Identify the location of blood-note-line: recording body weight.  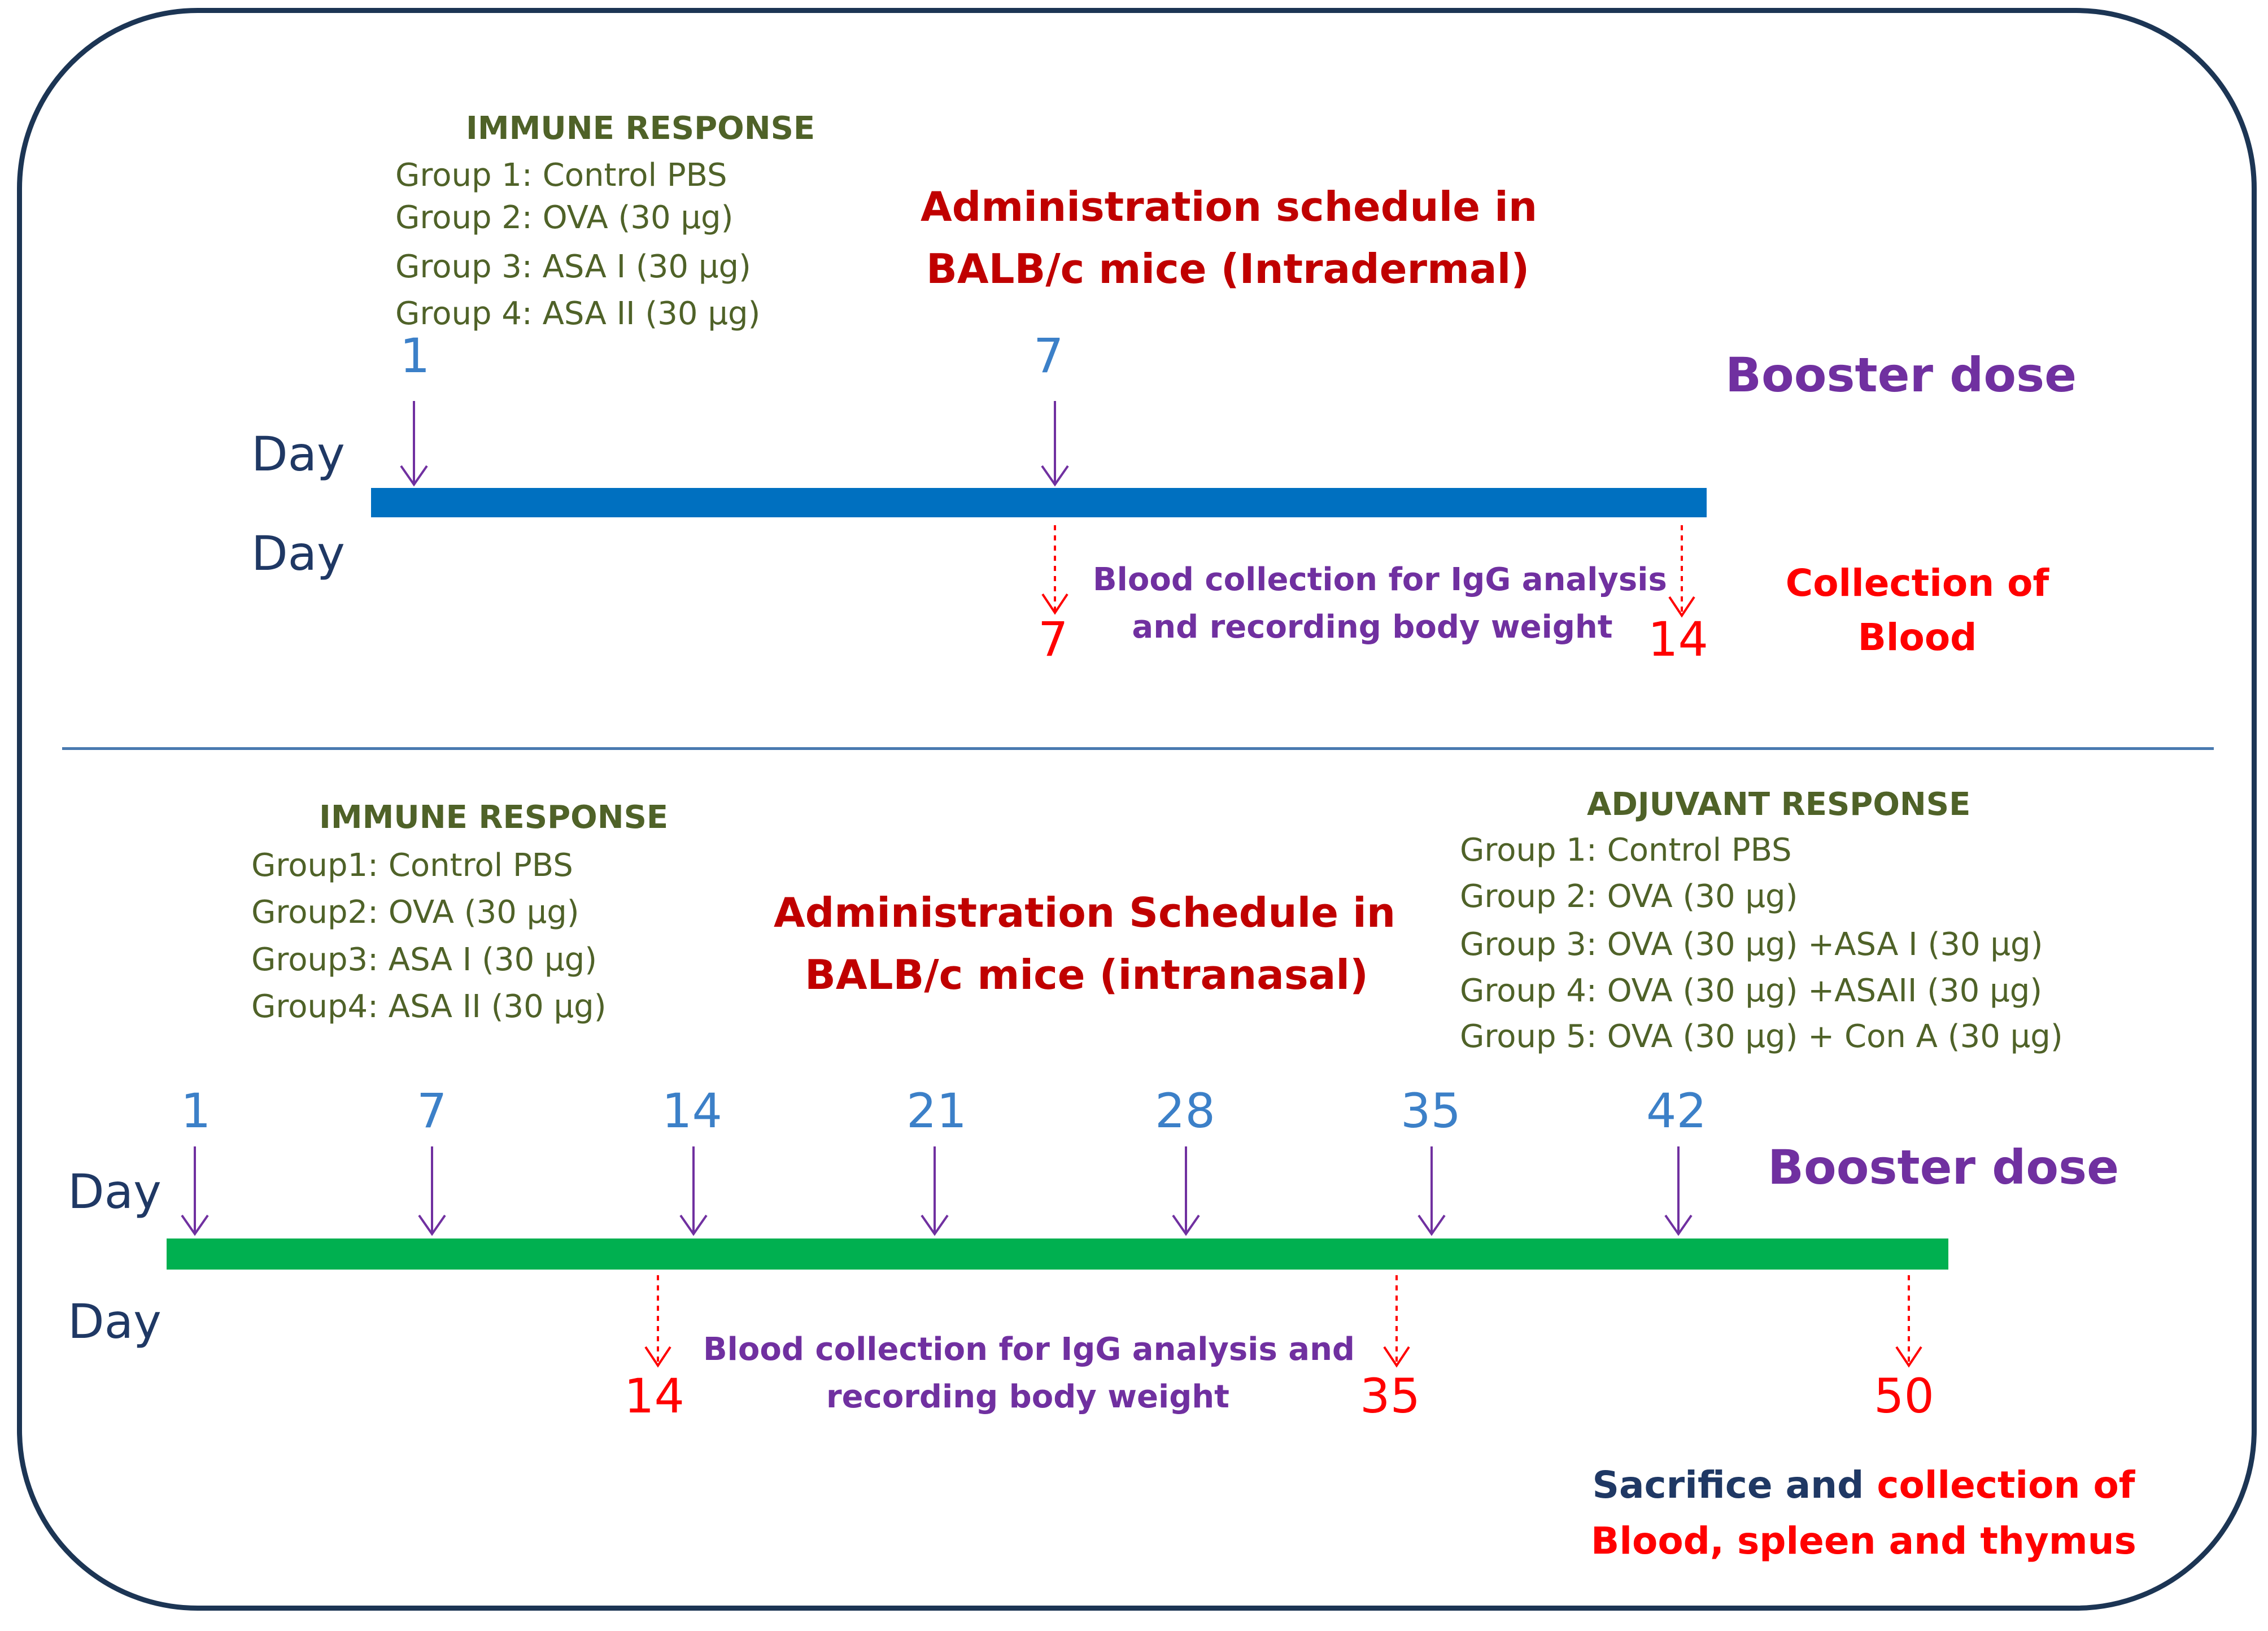
(1027, 1397).